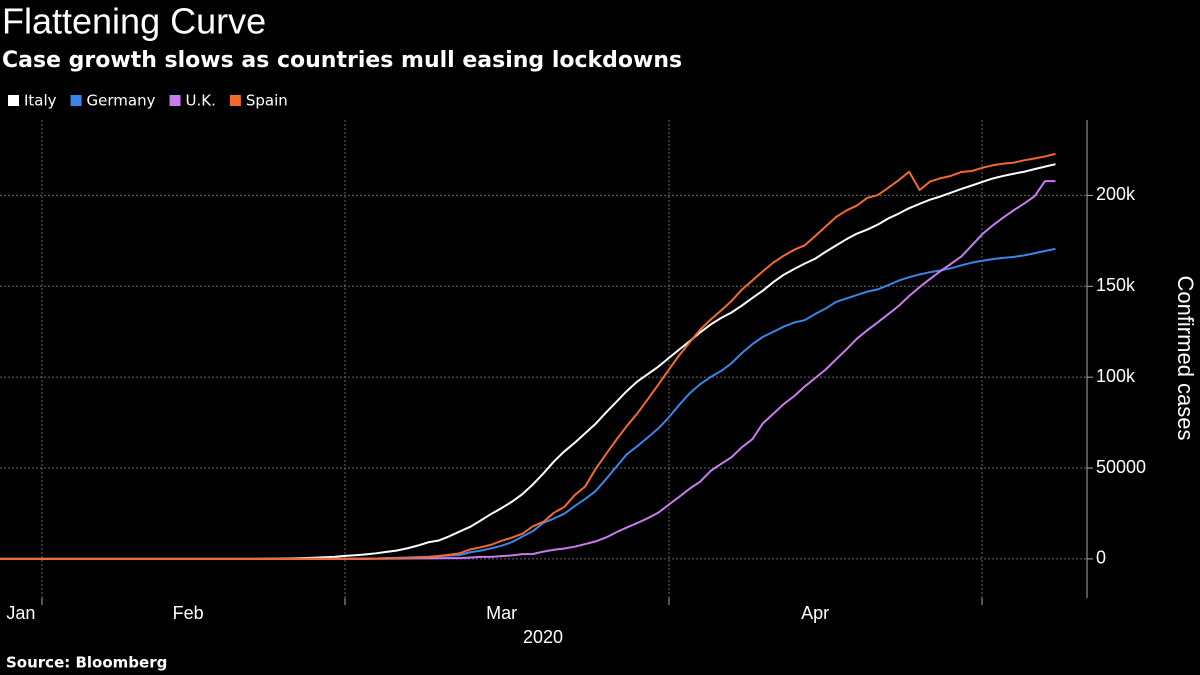  Describe the element at coordinates (1121, 467) in the screenshot. I see `y-tick-label: 50000` at that location.